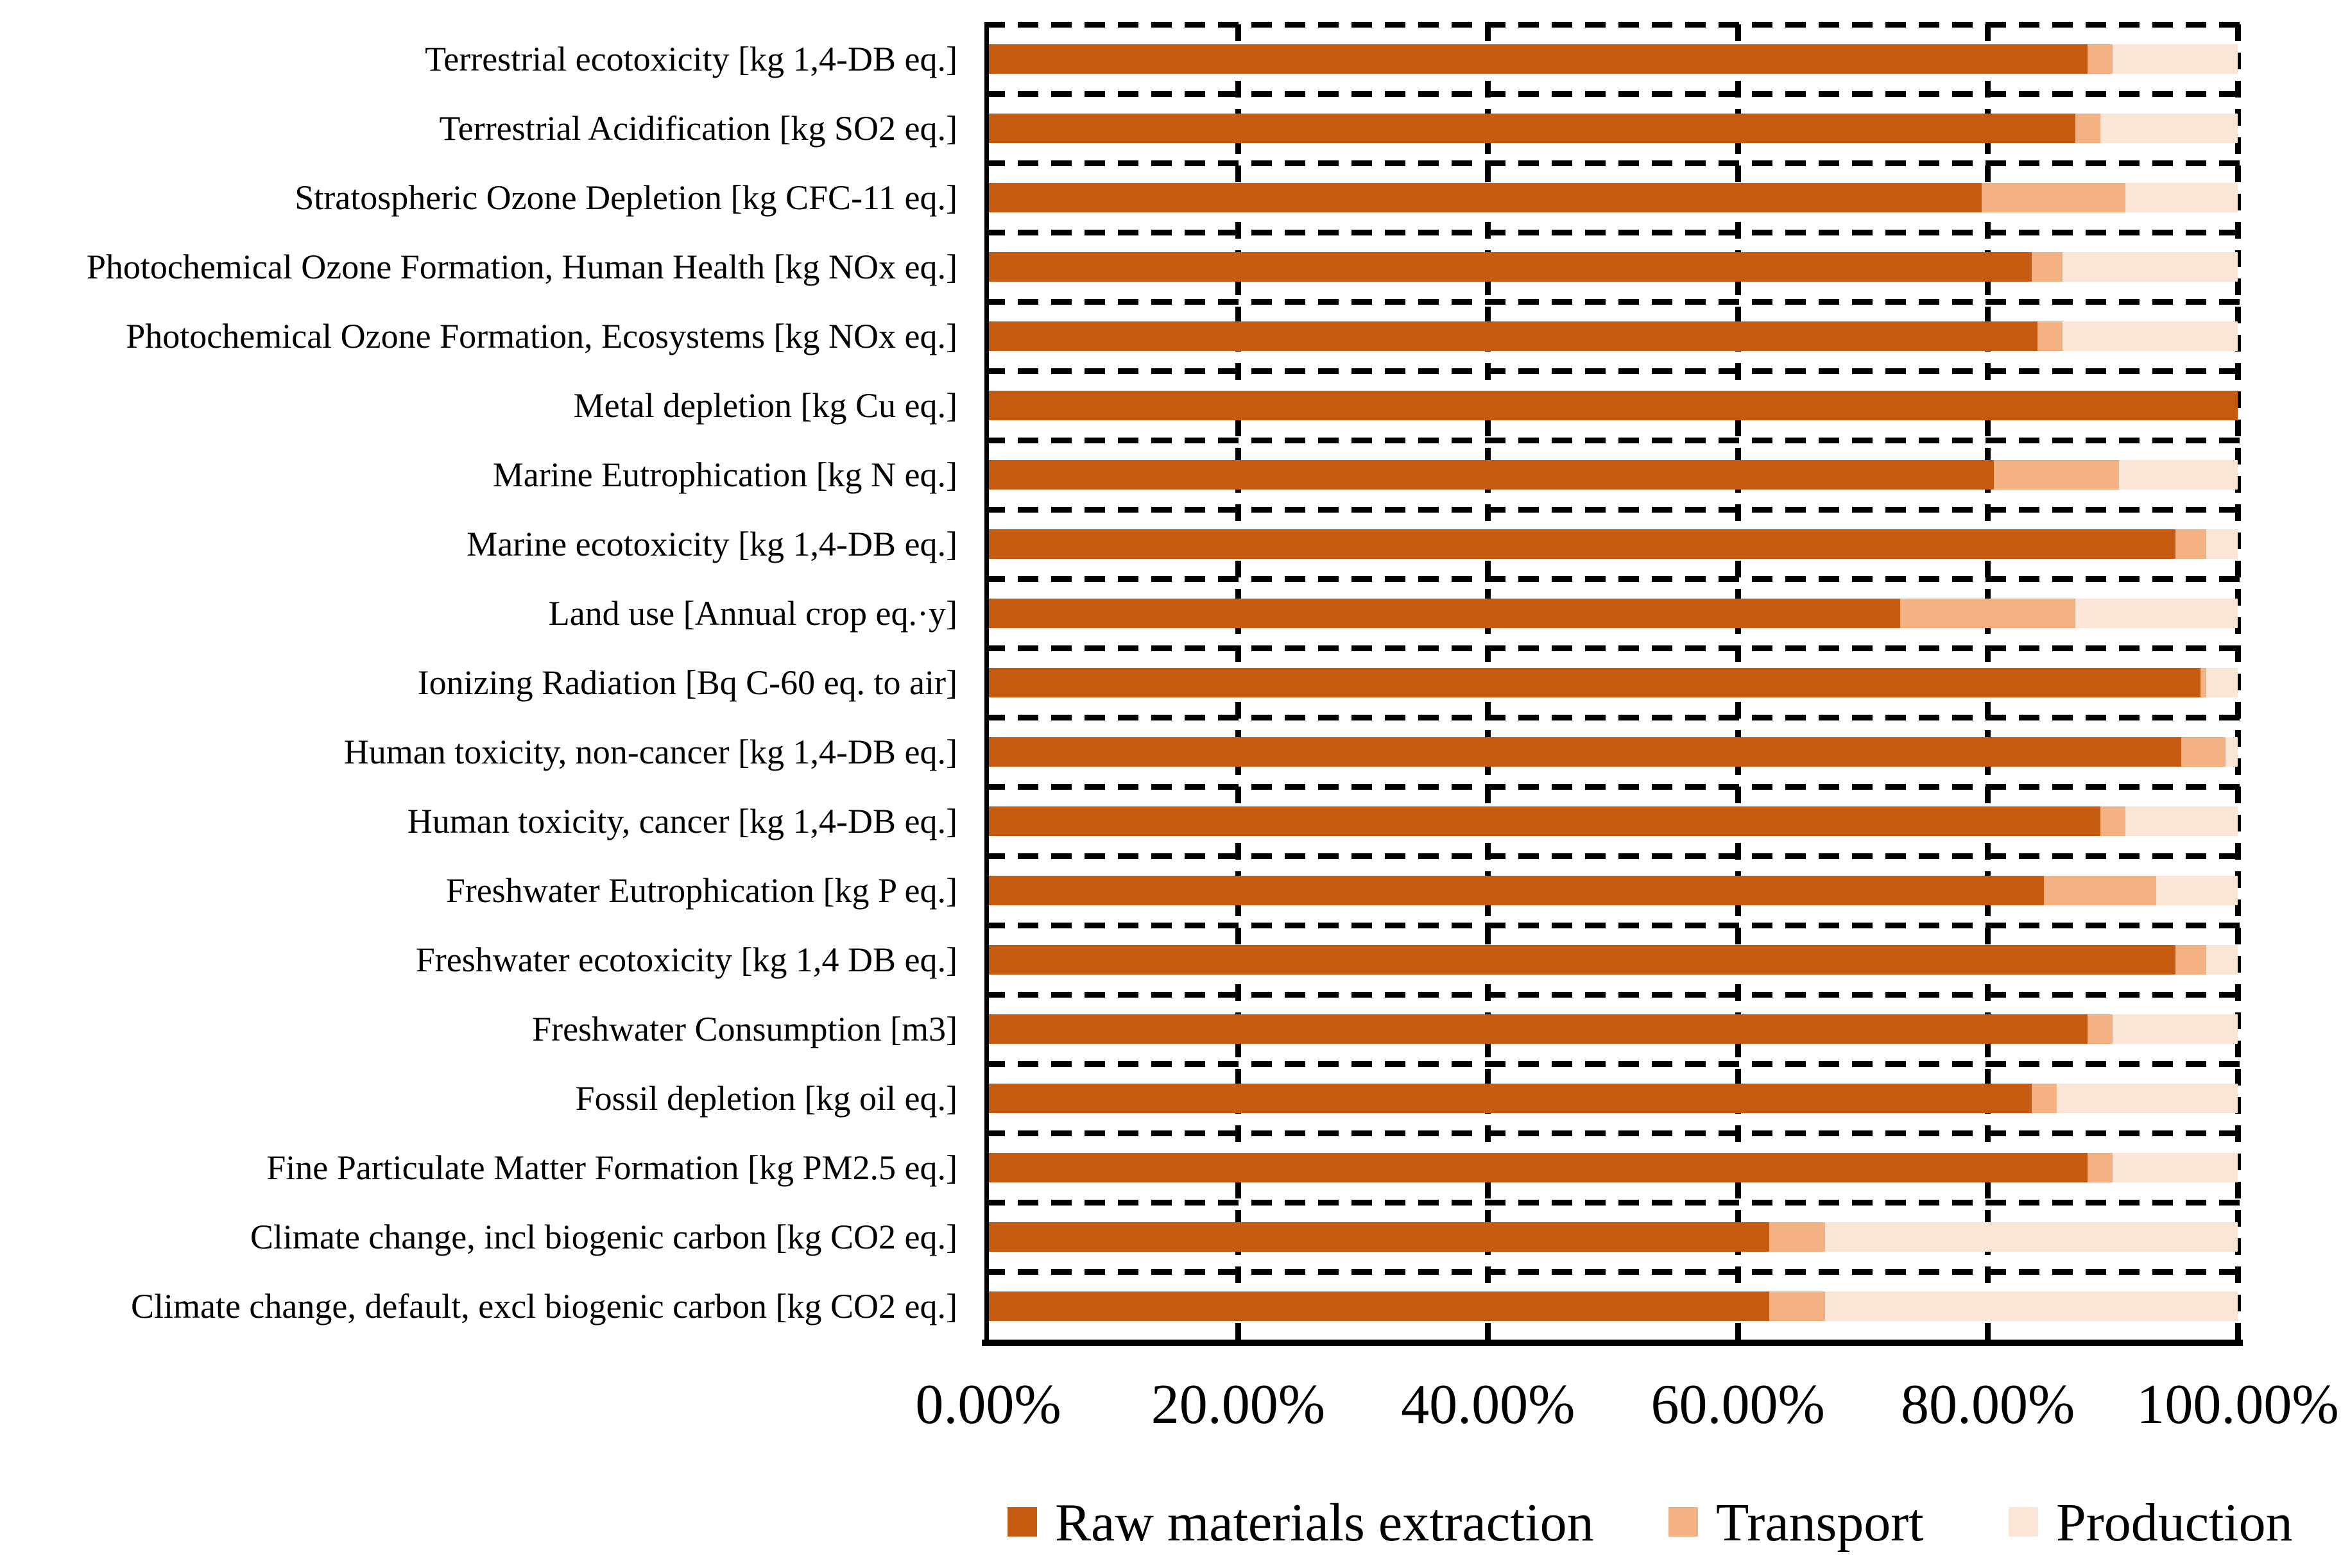 The width and height of the screenshot is (2350, 1568). Describe the element at coordinates (1488, 1405) in the screenshot. I see `x-tick-label: 40.00%` at that location.